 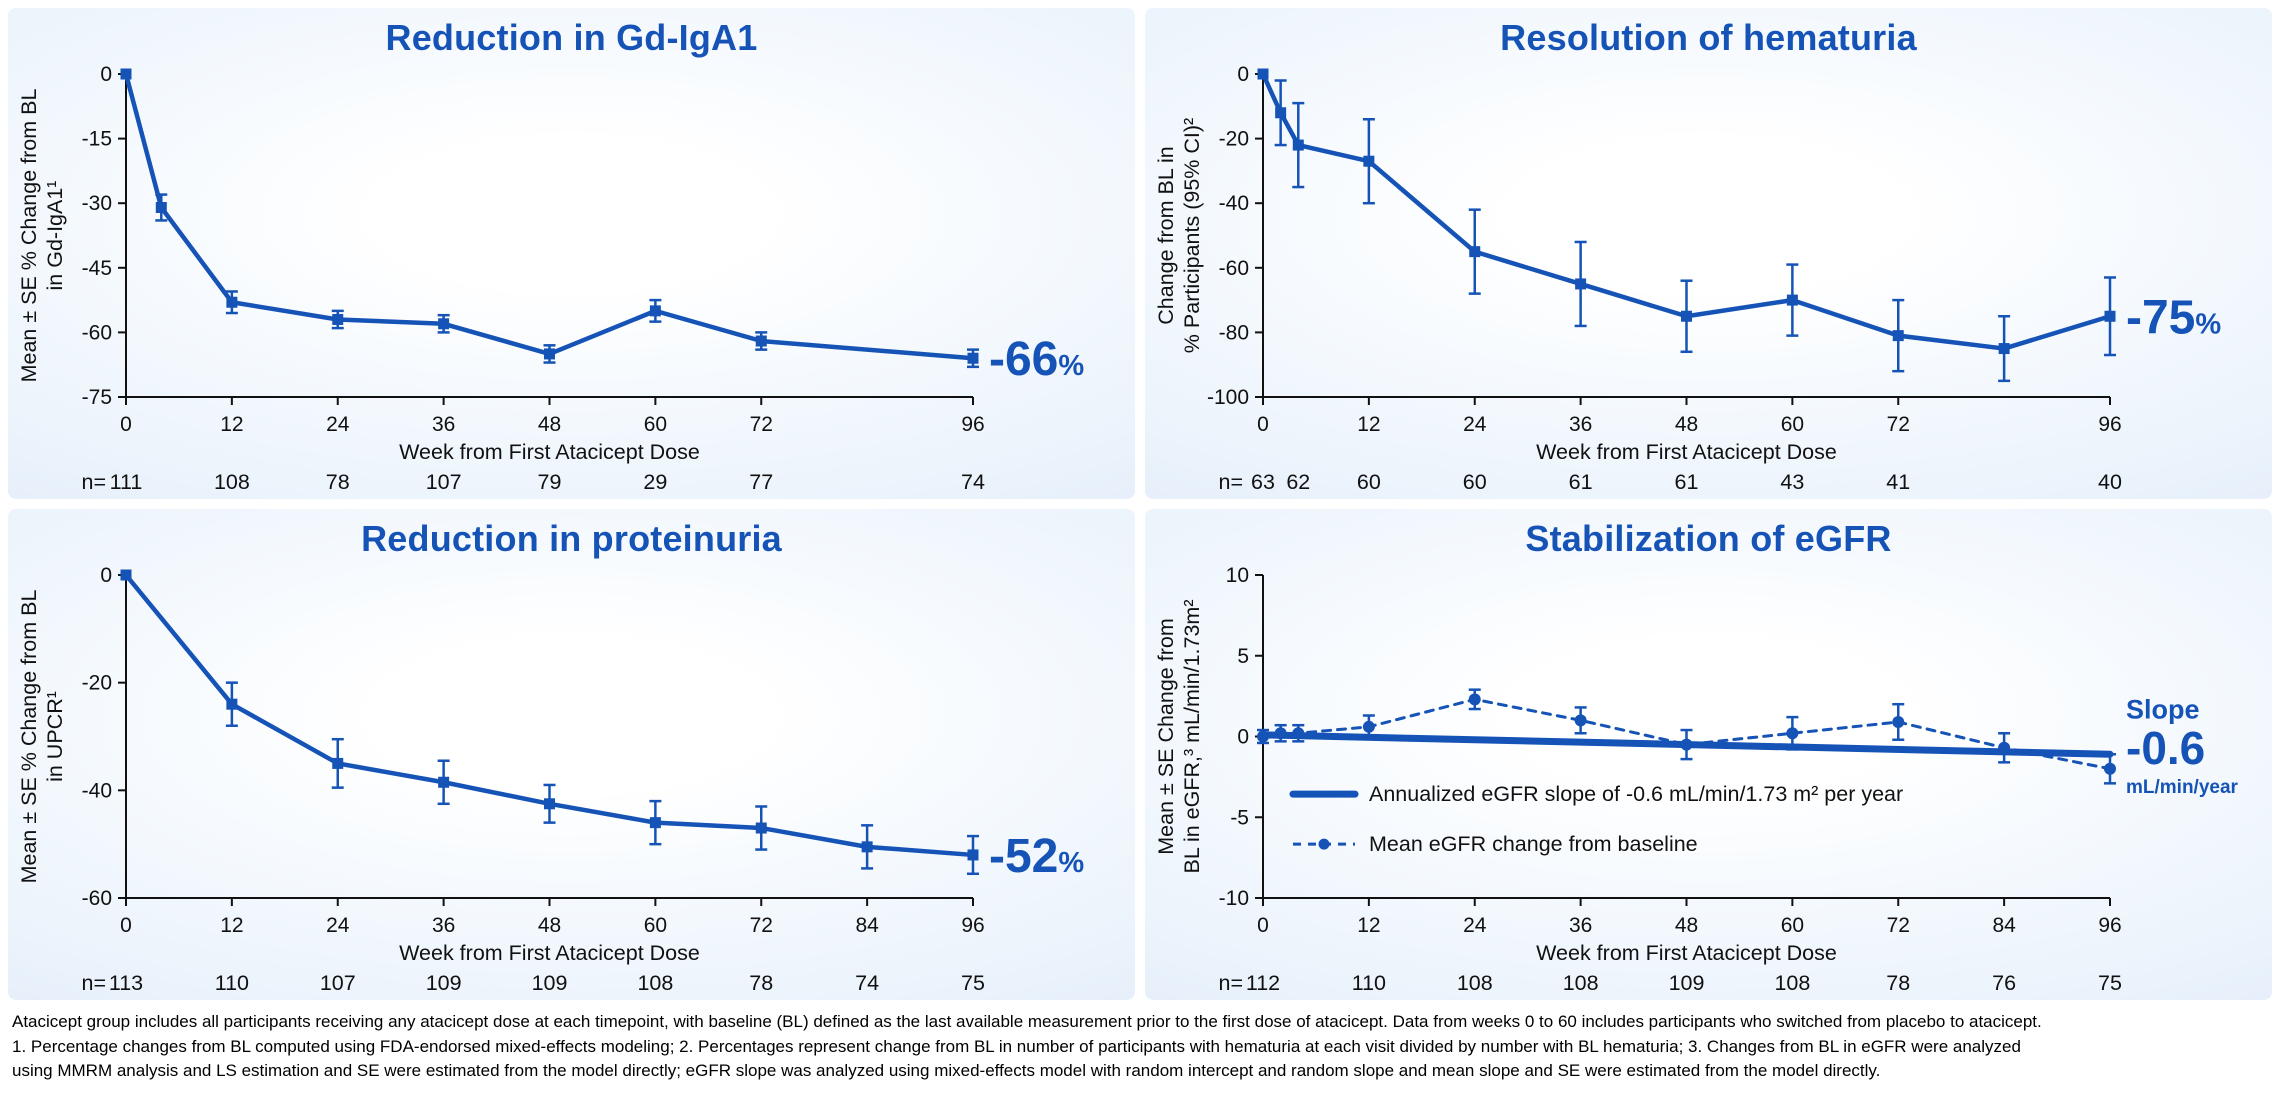 I want to click on y-axis-label: BL in eGFR,³ mL/min/1.73m², so click(x=1192, y=737).